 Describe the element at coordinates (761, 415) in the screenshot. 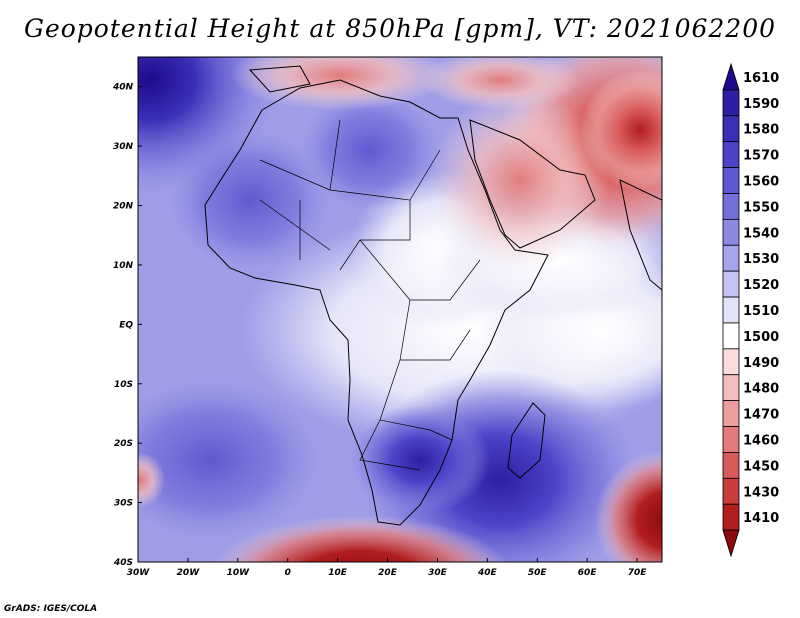

I see `colorbar-label: 1470` at that location.